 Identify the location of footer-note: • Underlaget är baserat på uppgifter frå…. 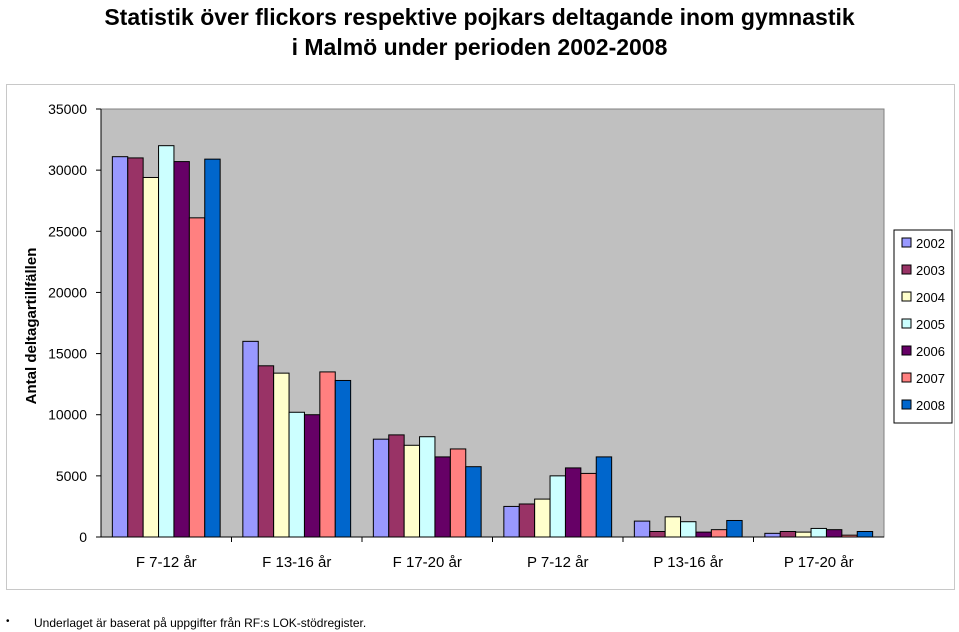
(479, 623).